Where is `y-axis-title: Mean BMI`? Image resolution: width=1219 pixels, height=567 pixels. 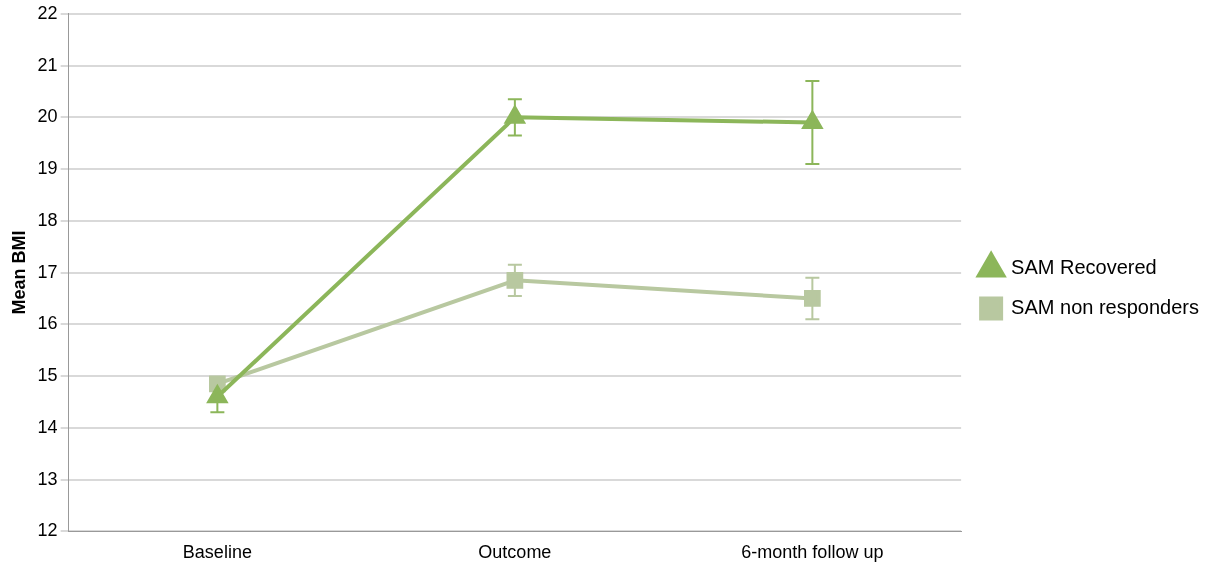
y-axis-title: Mean BMI is located at coordinates (18, 272).